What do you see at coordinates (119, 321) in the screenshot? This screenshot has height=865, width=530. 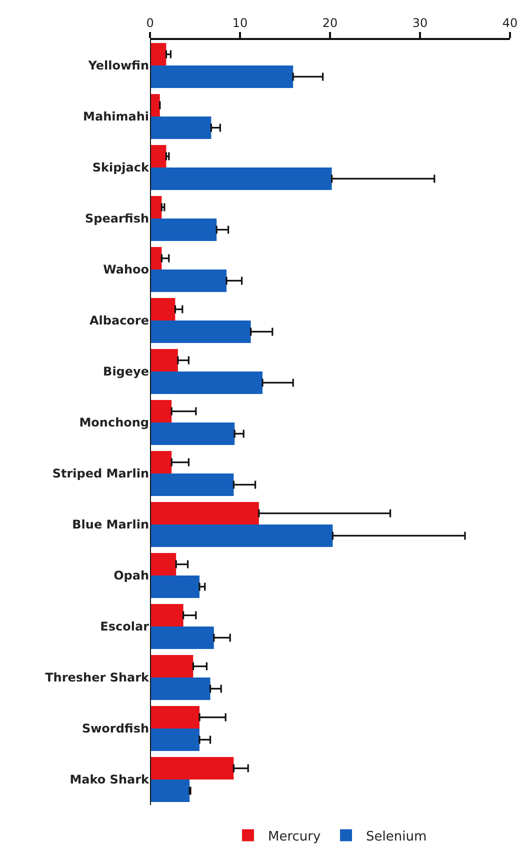 I see `y-tick-label: Albacore` at bounding box center [119, 321].